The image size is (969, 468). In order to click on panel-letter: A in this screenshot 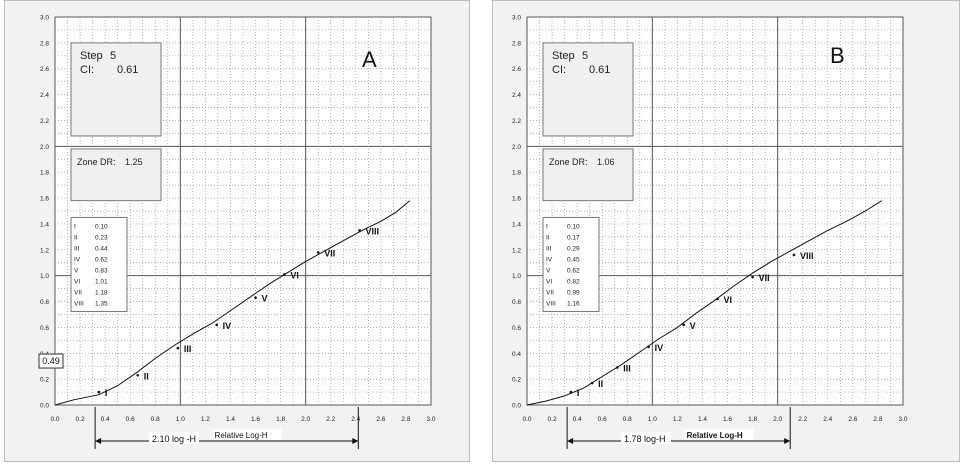, I will do `click(369, 59)`.